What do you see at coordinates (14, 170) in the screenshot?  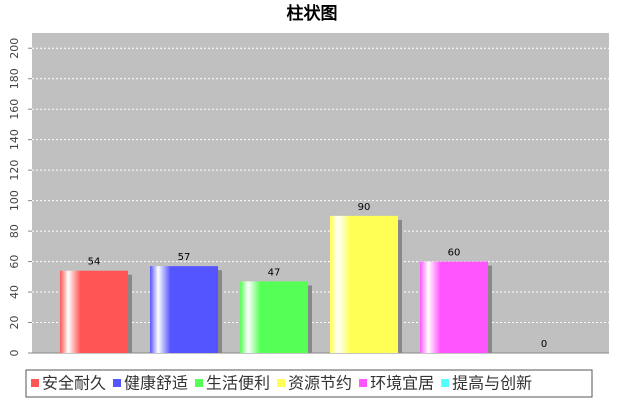 I see `y-tick-label: 120` at bounding box center [14, 170].